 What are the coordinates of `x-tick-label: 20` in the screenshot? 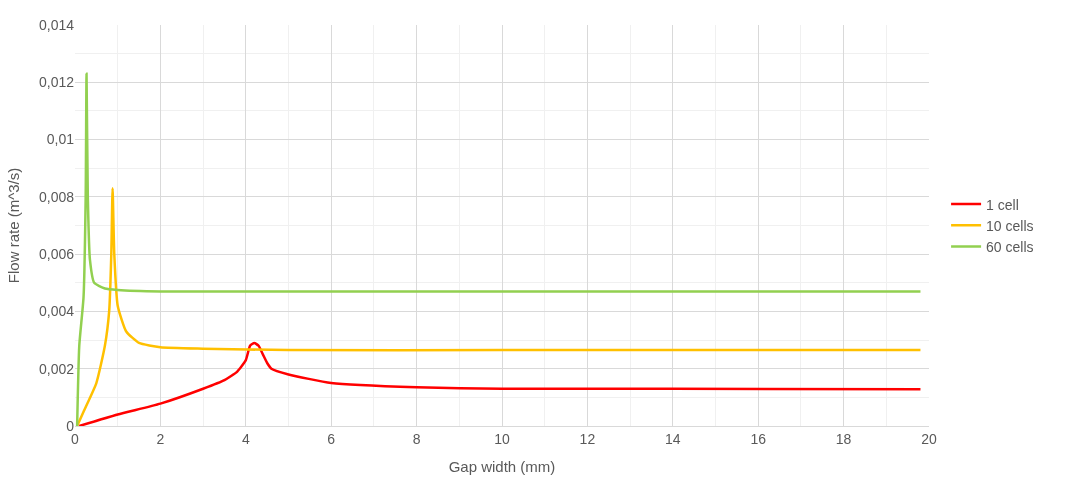 It's located at (929, 438).